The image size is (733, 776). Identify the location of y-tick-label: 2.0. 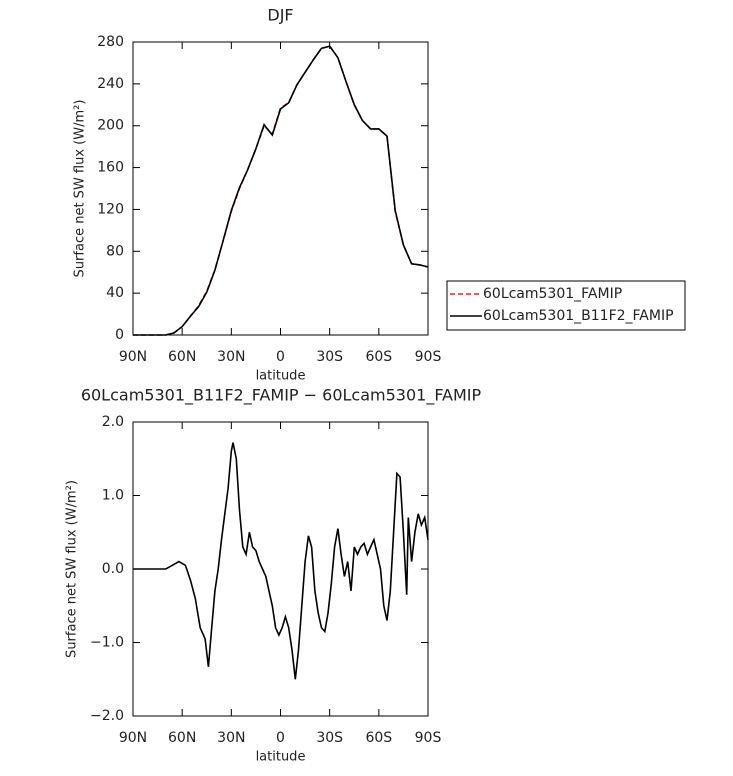
(113, 422).